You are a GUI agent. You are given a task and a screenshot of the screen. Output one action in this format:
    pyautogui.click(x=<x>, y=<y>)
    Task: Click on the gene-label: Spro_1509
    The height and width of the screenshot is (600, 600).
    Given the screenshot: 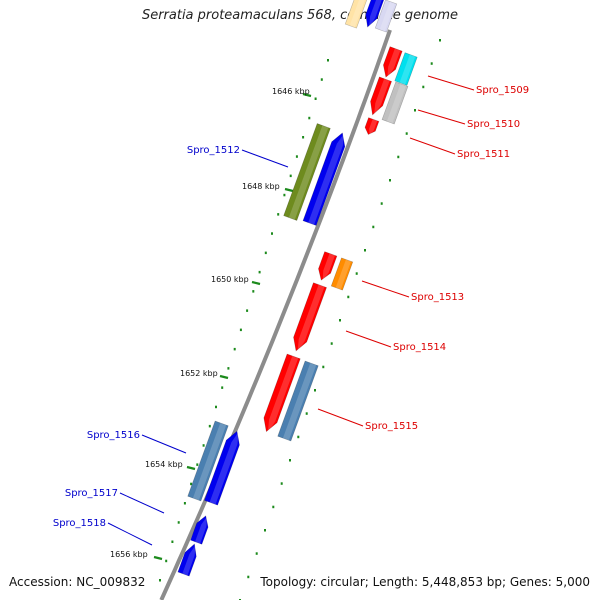 What is the action you would take?
    pyautogui.click(x=502, y=90)
    